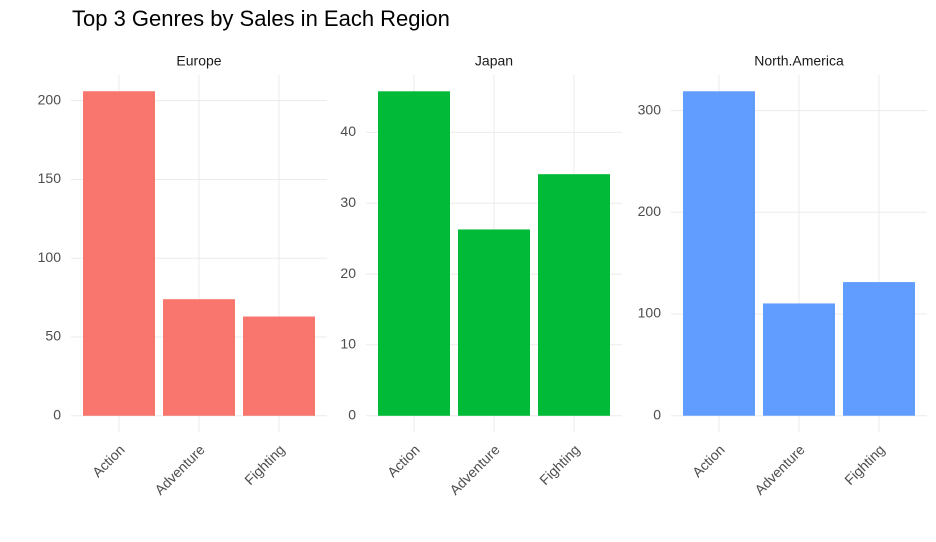 The image size is (936, 542). What do you see at coordinates (799, 61) in the screenshot?
I see `panel-title: North.America` at bounding box center [799, 61].